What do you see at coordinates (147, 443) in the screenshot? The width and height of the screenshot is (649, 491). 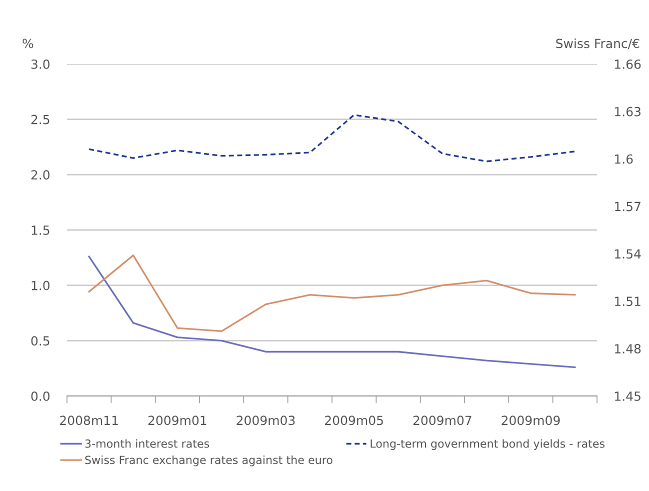 I see `legend-label: 3-month interest rates` at bounding box center [147, 443].